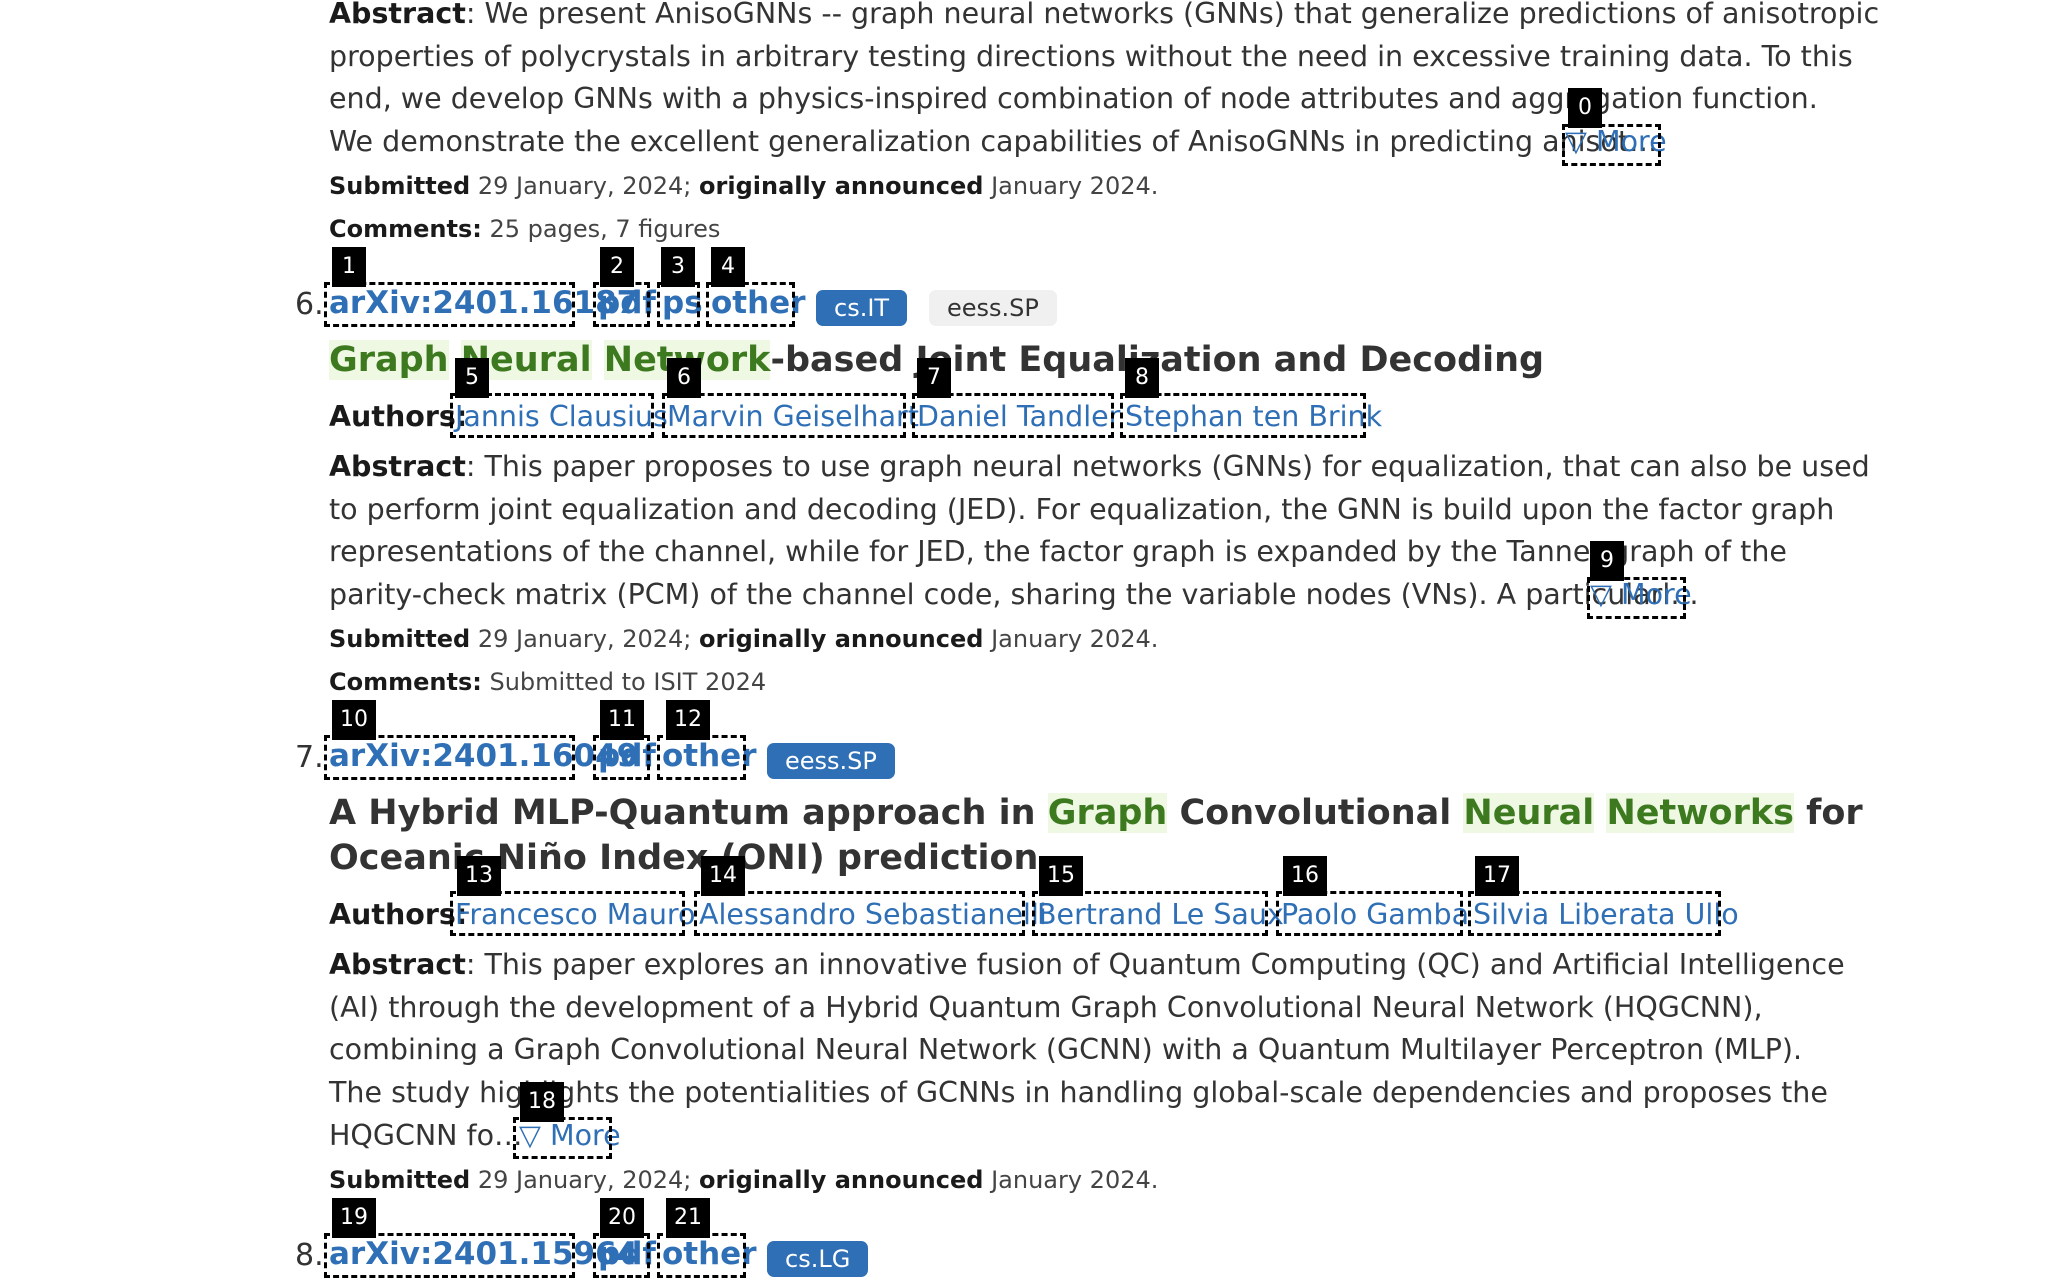  What do you see at coordinates (354, 720) in the screenshot?
I see `mark-badge: 10` at bounding box center [354, 720].